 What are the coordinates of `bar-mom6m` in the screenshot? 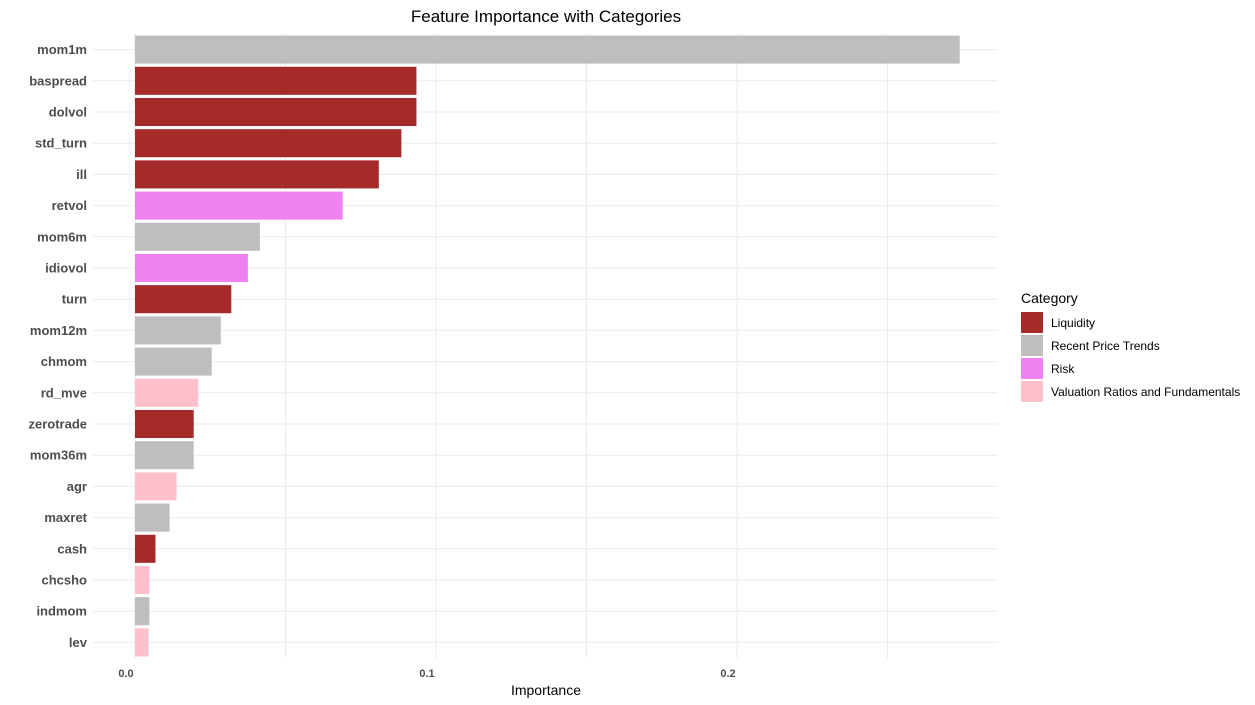 It's located at (197, 236).